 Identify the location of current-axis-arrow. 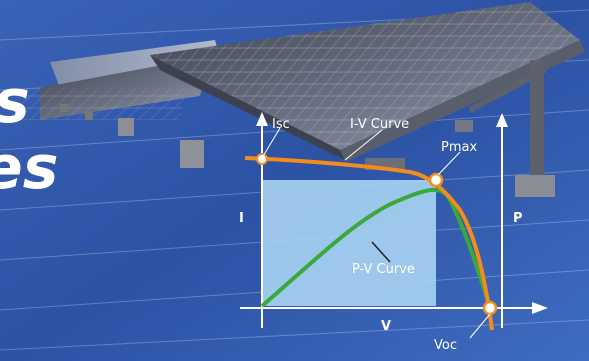
(262, 119).